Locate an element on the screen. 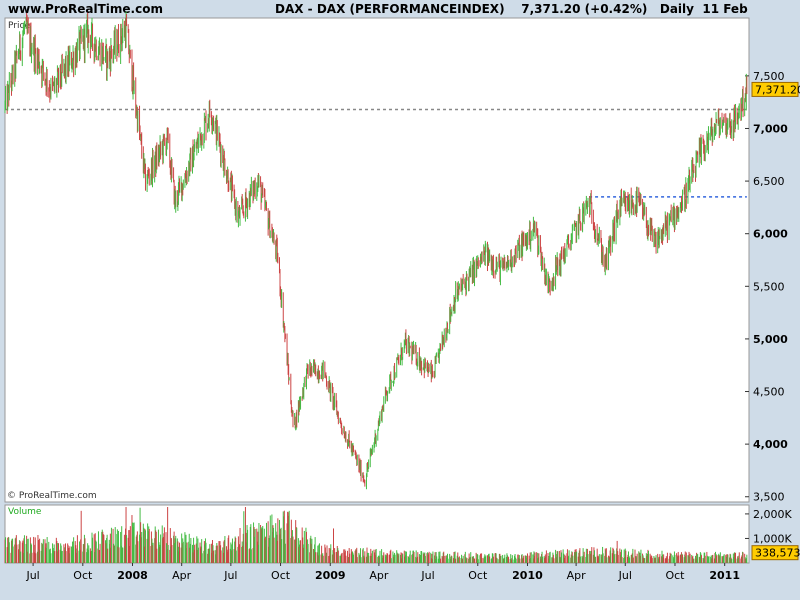  x-tick-label: 2009 is located at coordinates (330, 575).